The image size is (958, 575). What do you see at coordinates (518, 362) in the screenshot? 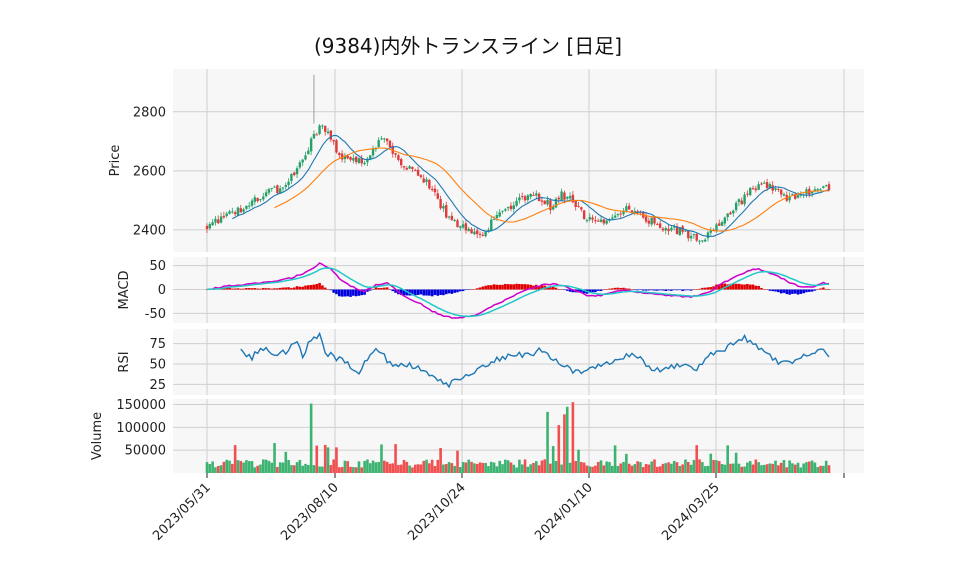
I see `rsi-panel-bg` at bounding box center [518, 362].